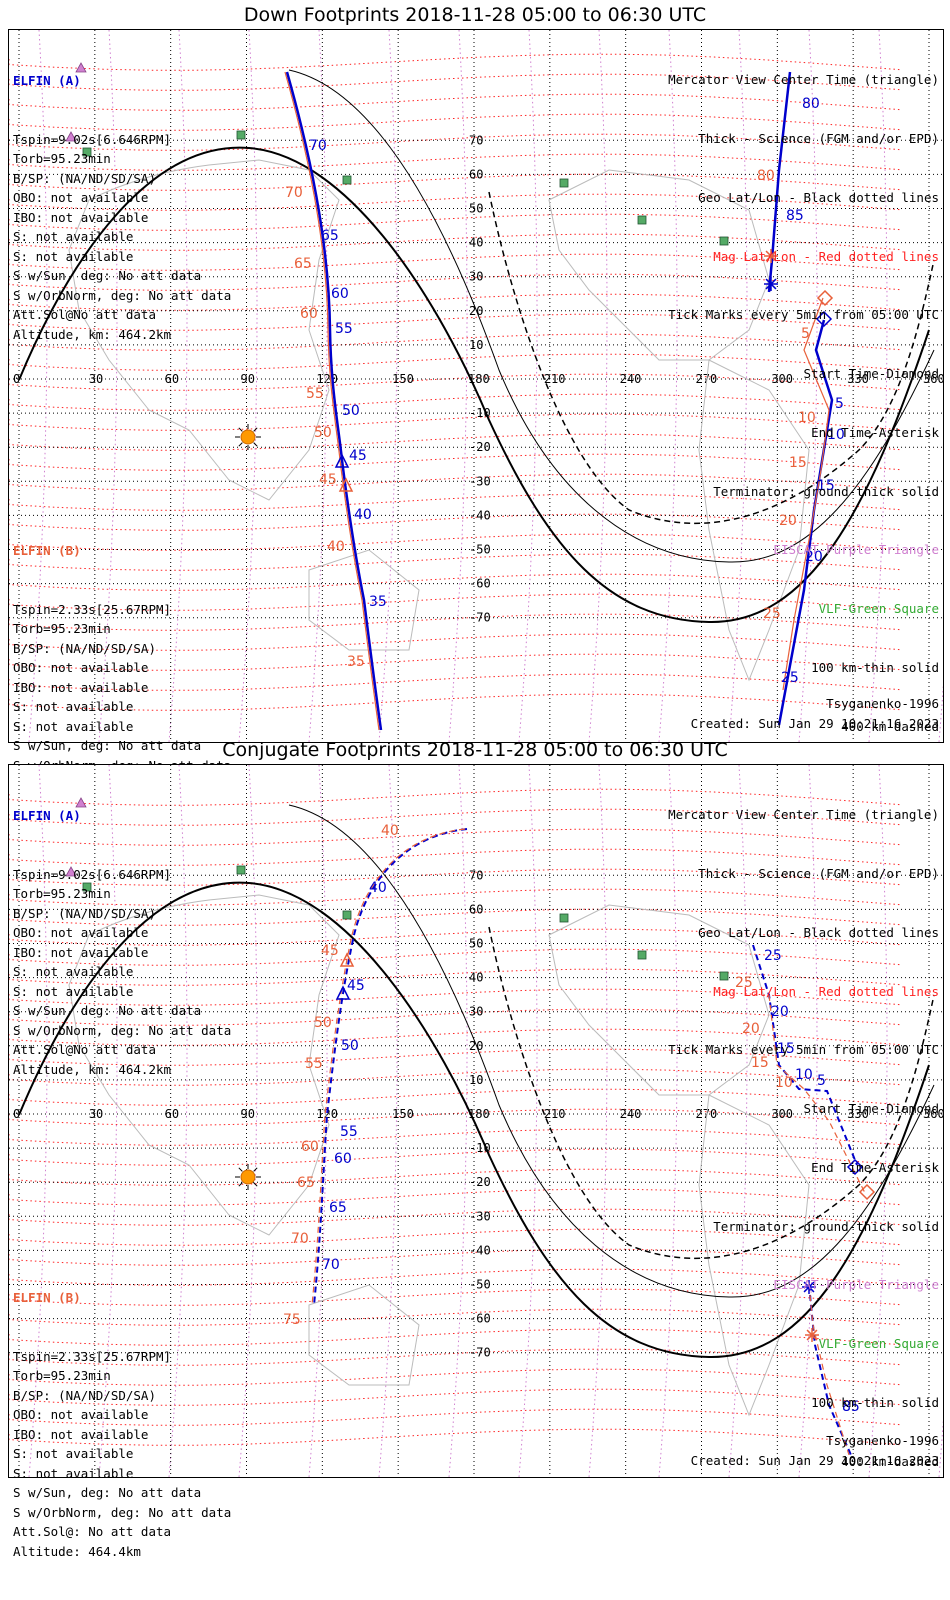 This screenshot has width=950, height=1600. What do you see at coordinates (328, 480) in the screenshot?
I see `track-time-label: 45` at bounding box center [328, 480].